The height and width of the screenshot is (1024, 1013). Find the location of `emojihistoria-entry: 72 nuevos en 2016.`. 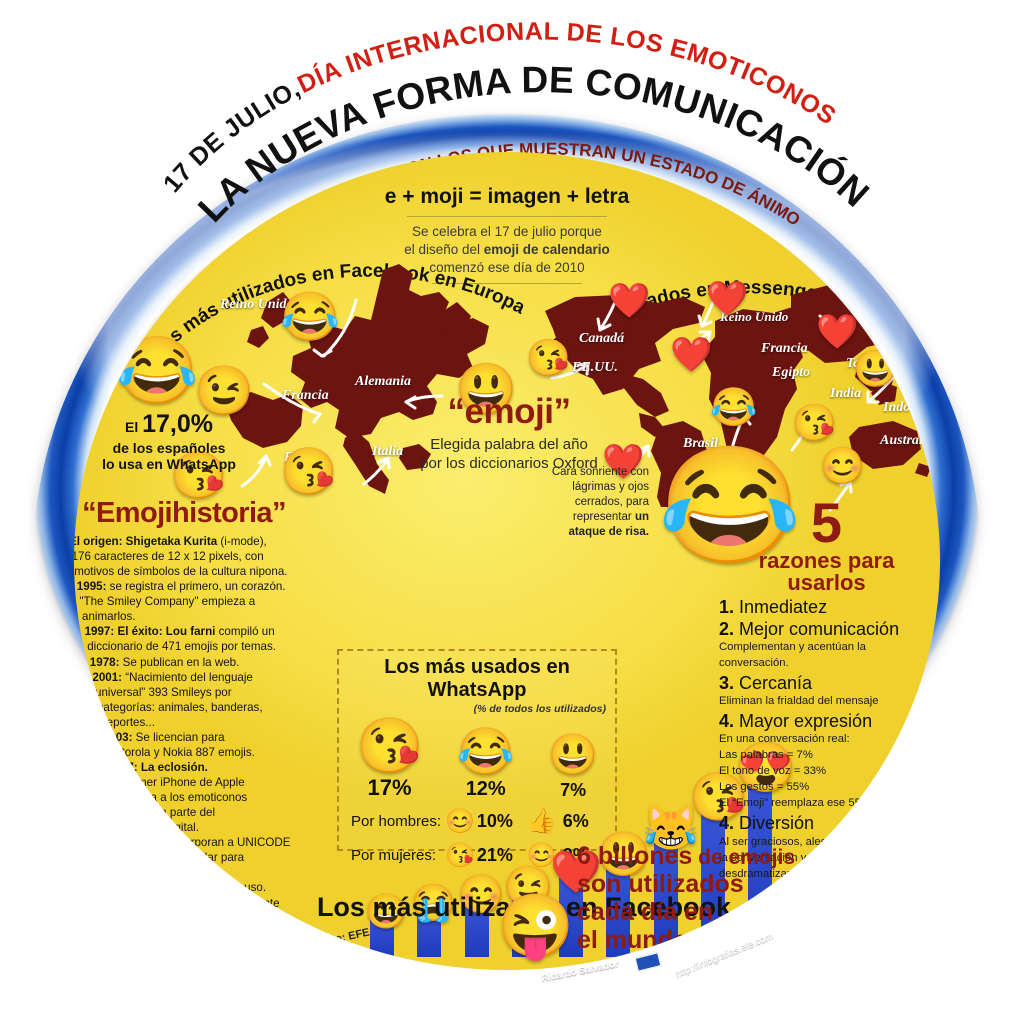

emojihistoria-entry: 72 nuevos en 2016. is located at coordinates (186, 933).